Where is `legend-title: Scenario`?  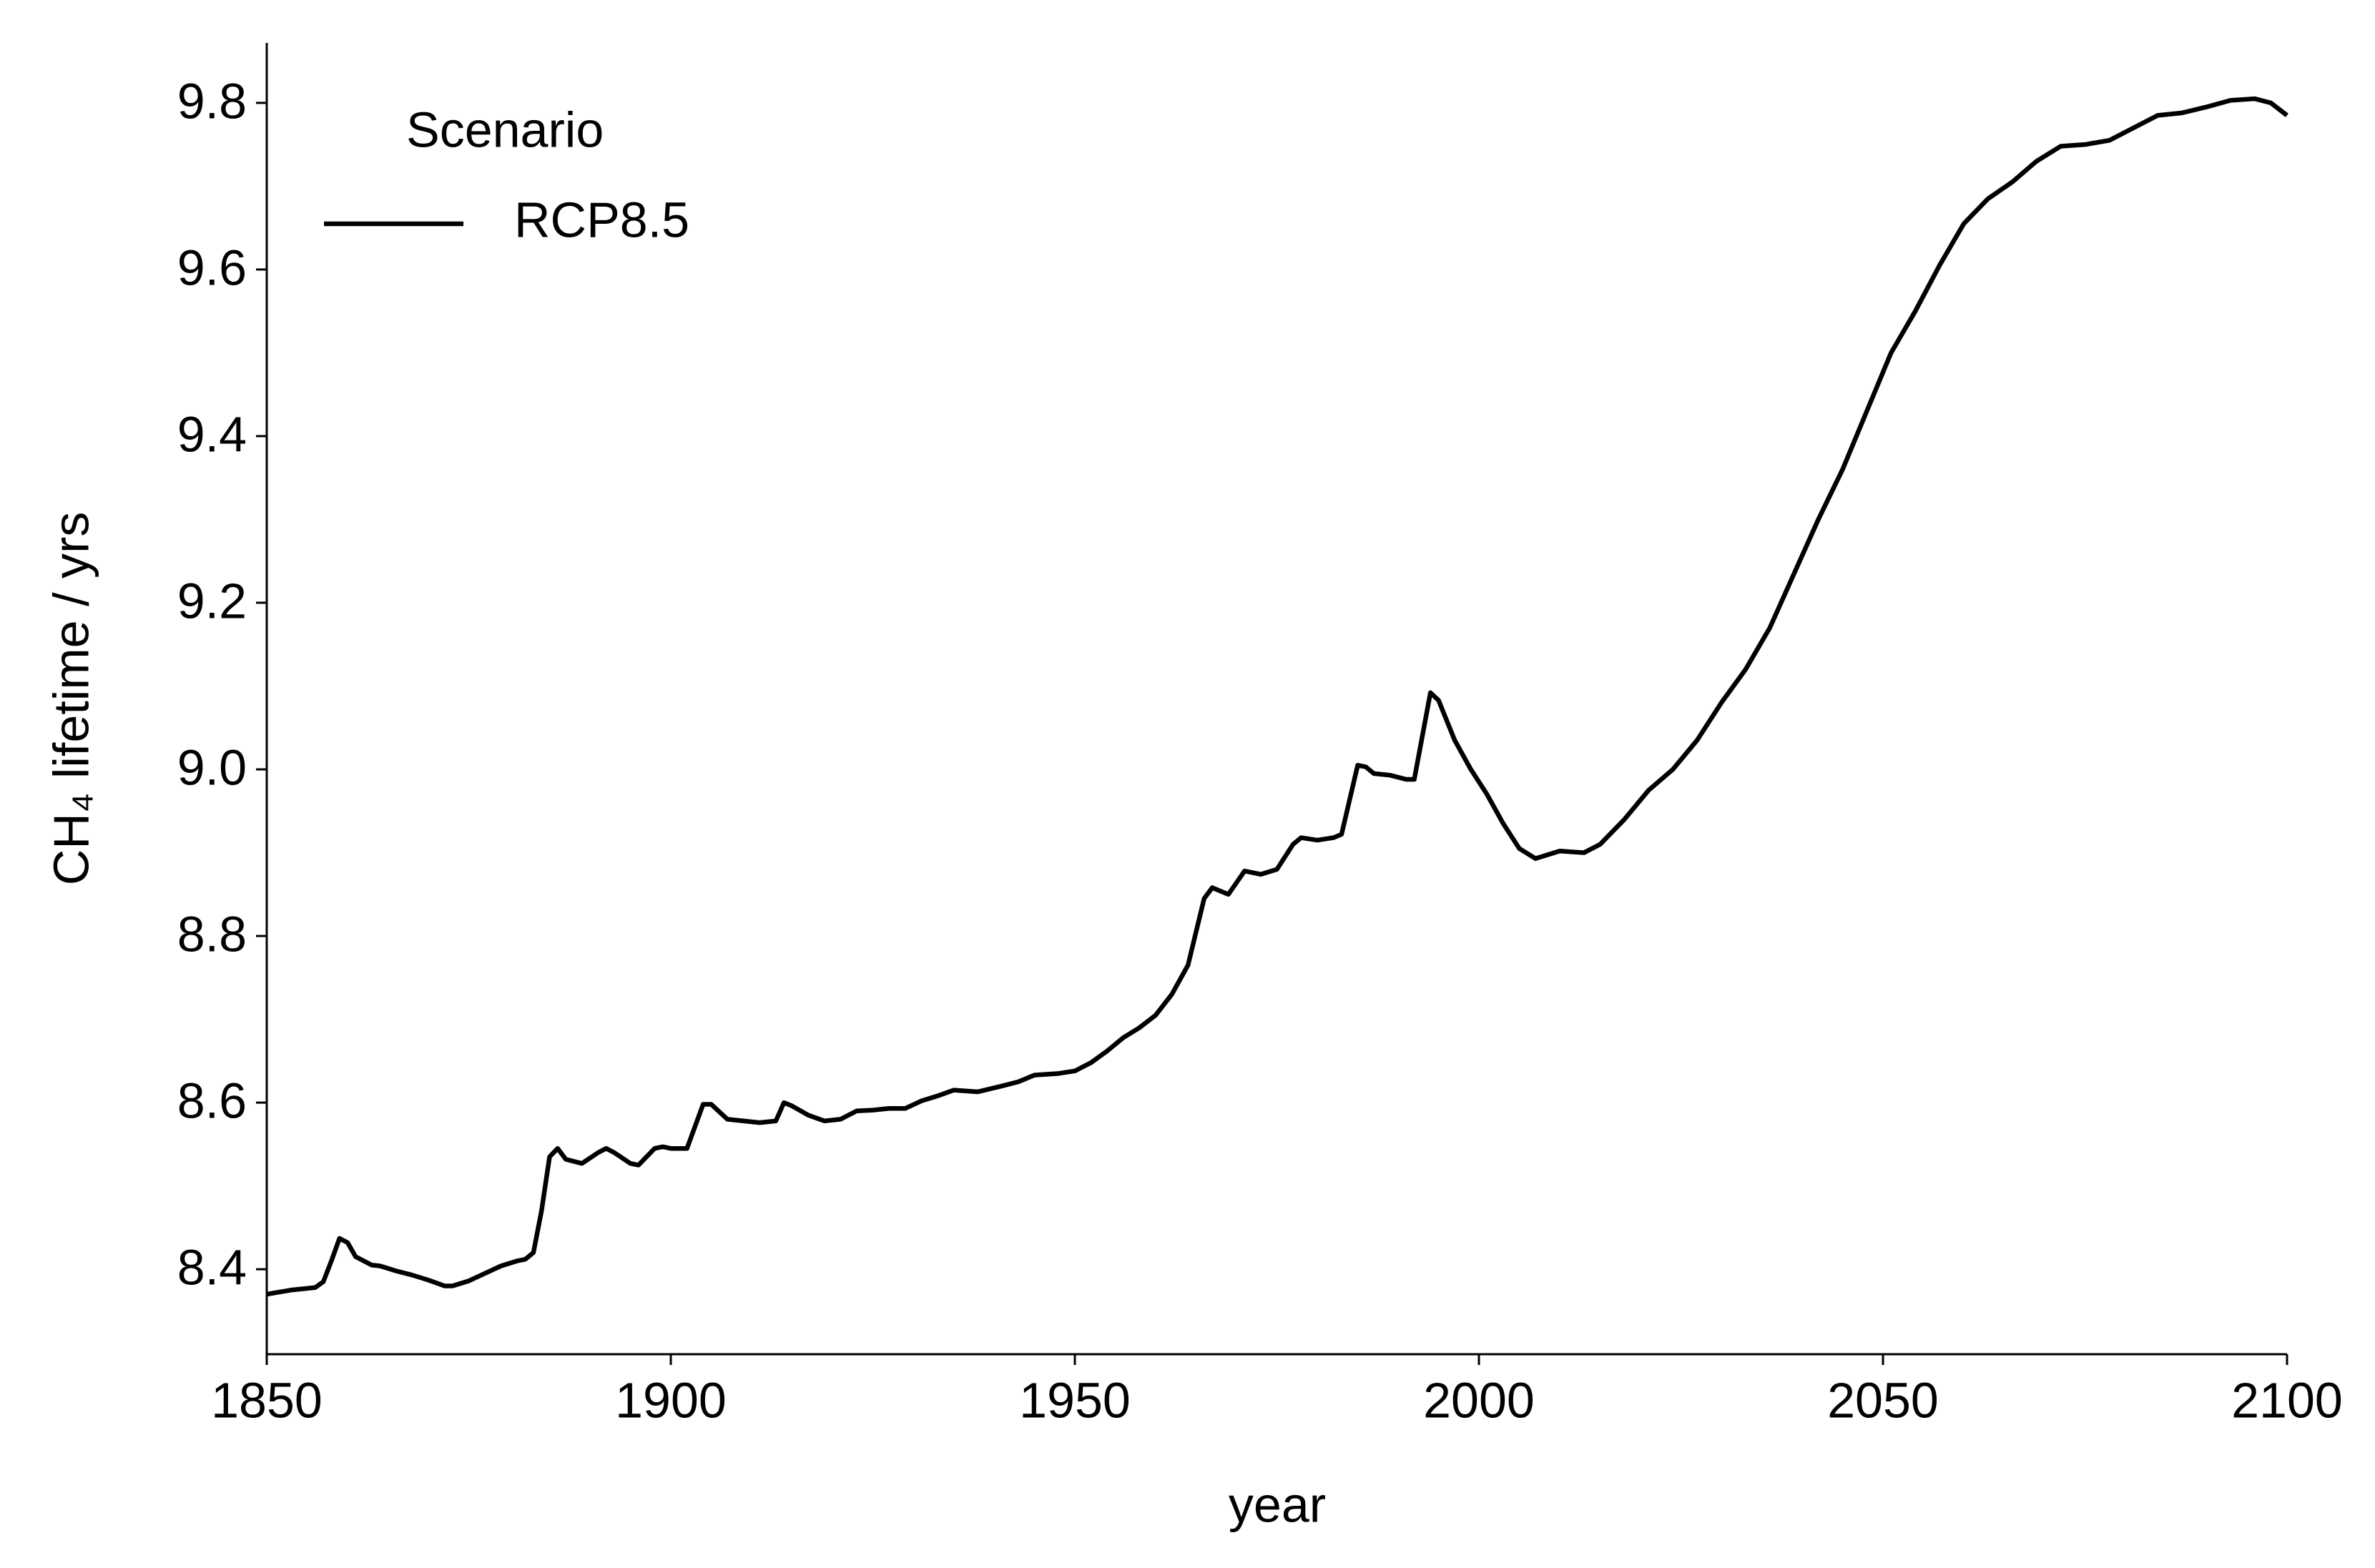
legend-title: Scenario is located at coordinates (505, 129).